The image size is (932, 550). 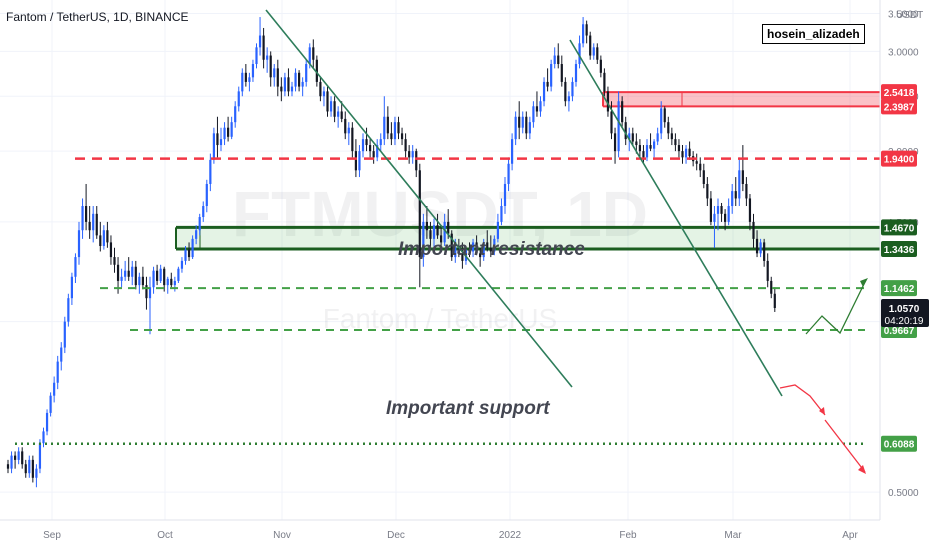 I want to click on price-label-box, so click(x=899, y=92).